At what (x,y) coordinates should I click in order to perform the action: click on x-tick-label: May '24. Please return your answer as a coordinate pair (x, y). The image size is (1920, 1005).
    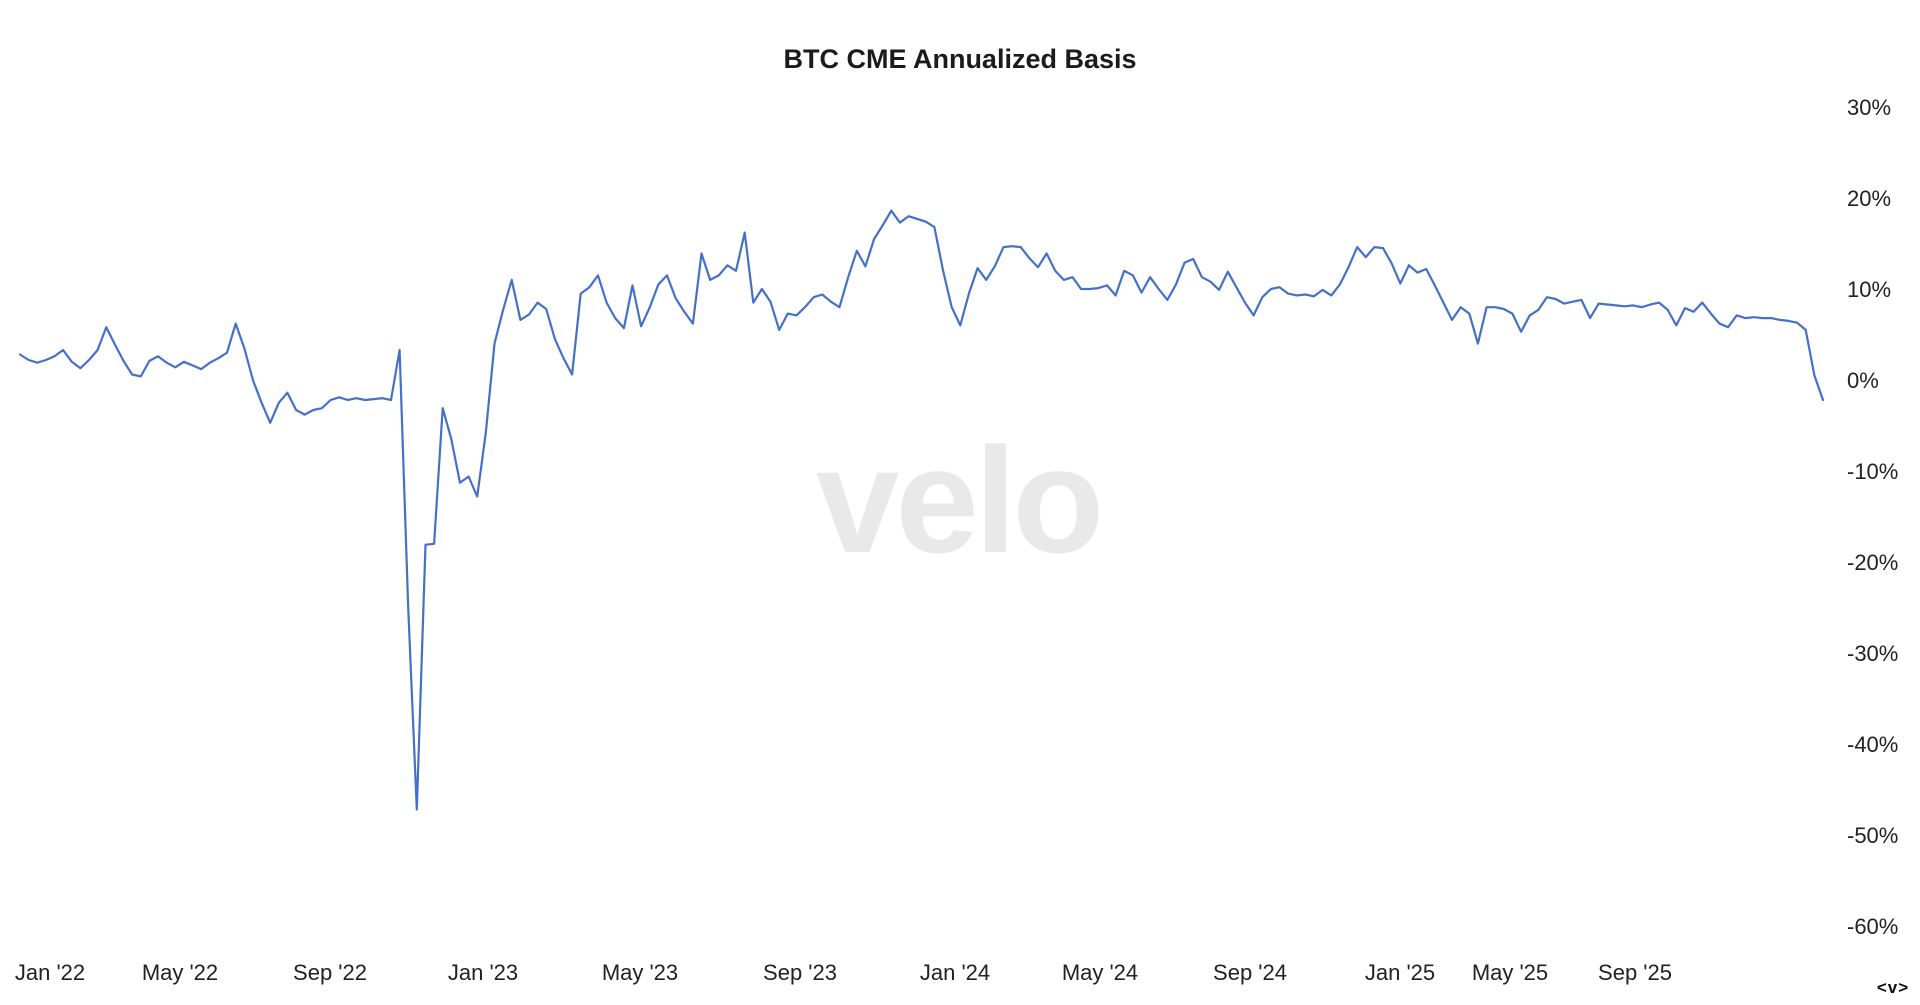
    Looking at the image, I should click on (1100, 972).